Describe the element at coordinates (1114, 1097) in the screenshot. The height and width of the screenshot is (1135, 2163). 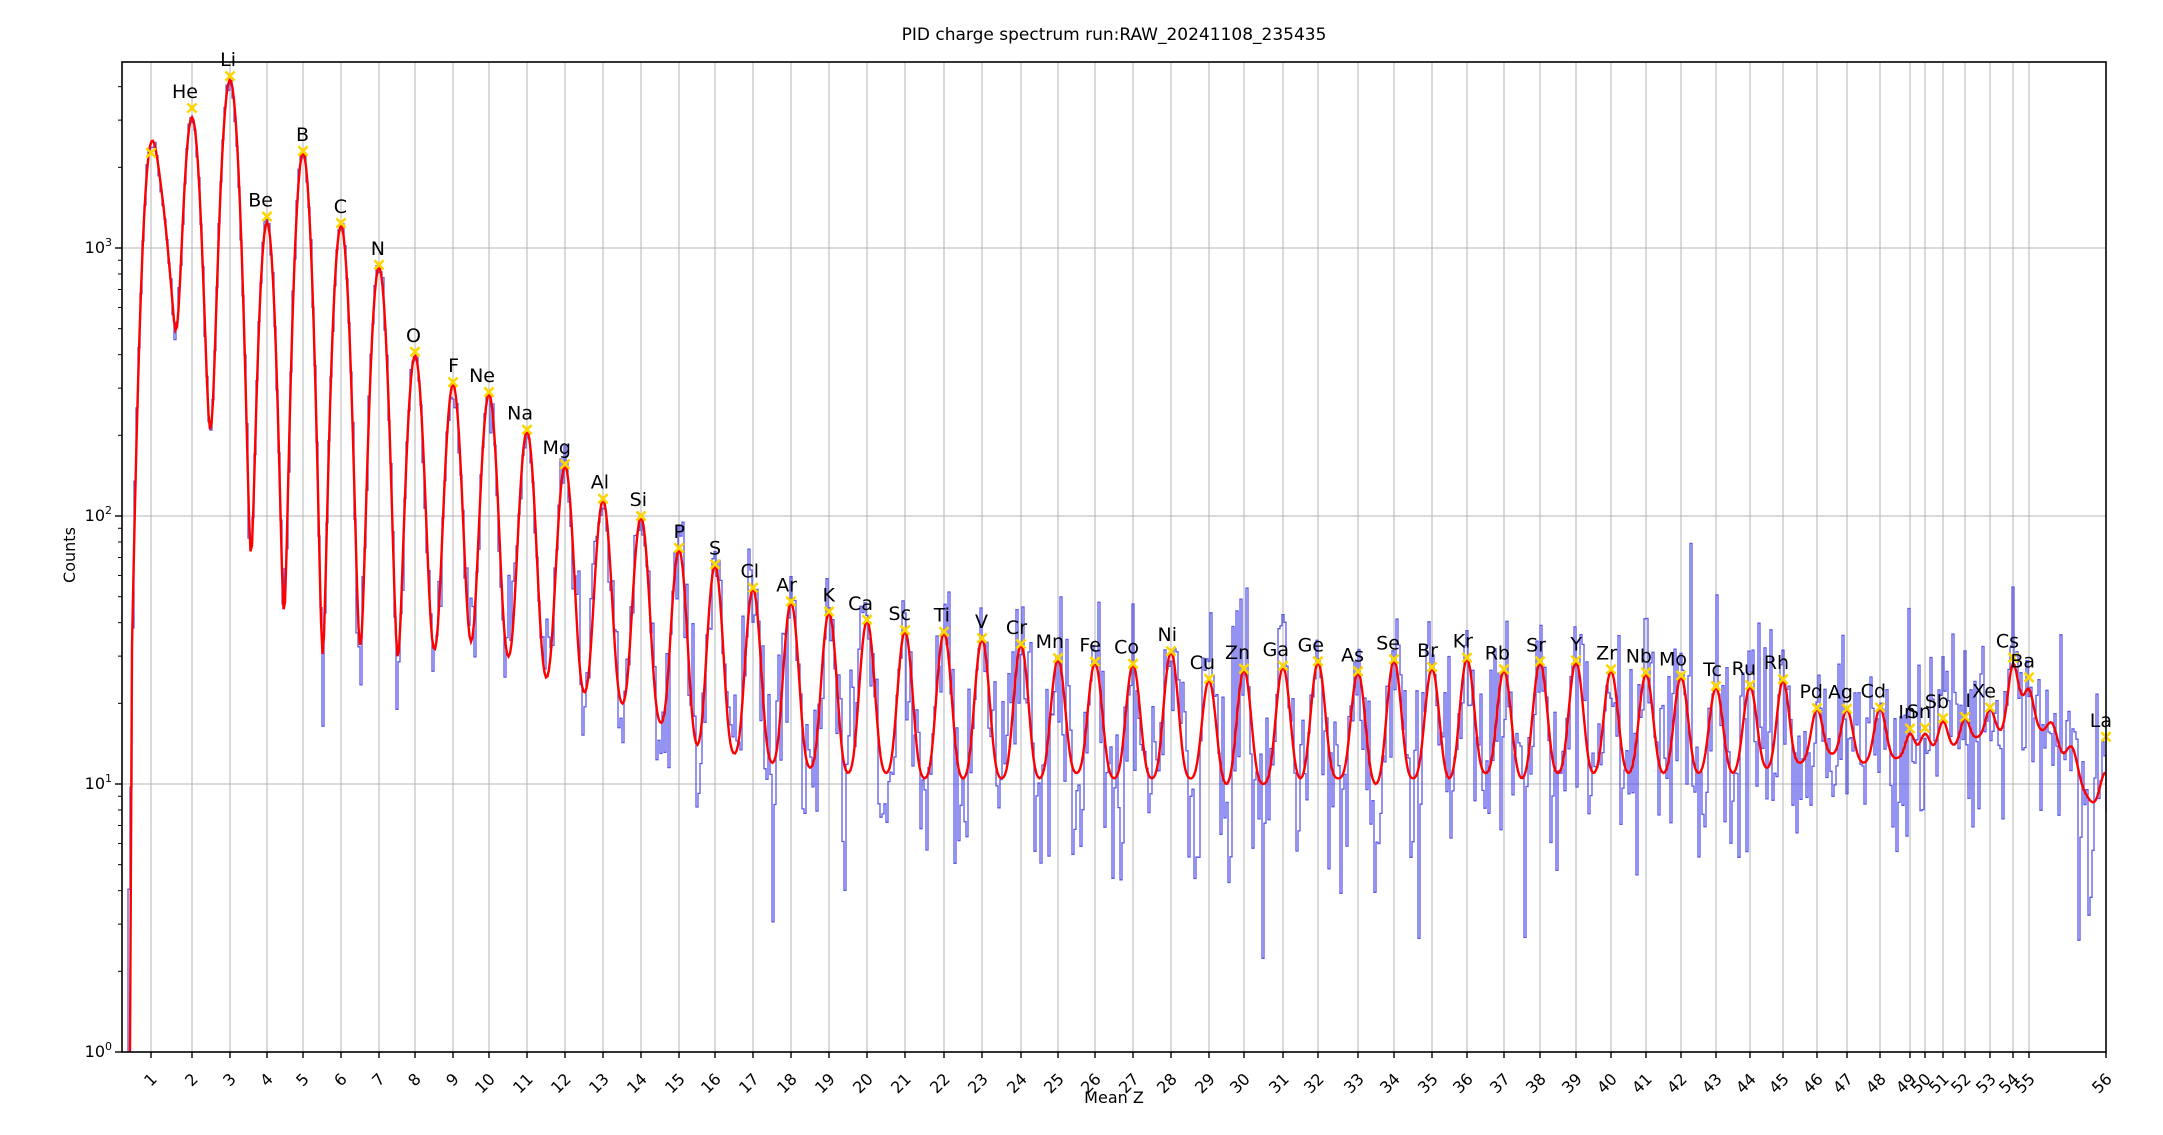
I see `x-axis-label: Mean Z` at that location.